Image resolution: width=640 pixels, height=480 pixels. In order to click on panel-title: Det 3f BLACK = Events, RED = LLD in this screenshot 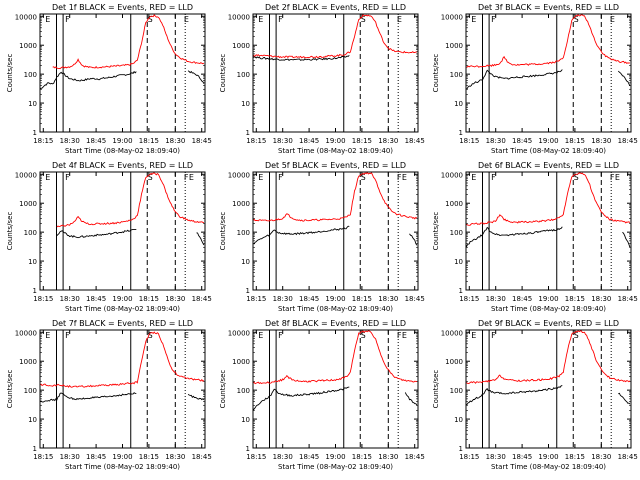, I will do `click(548, 7)`.